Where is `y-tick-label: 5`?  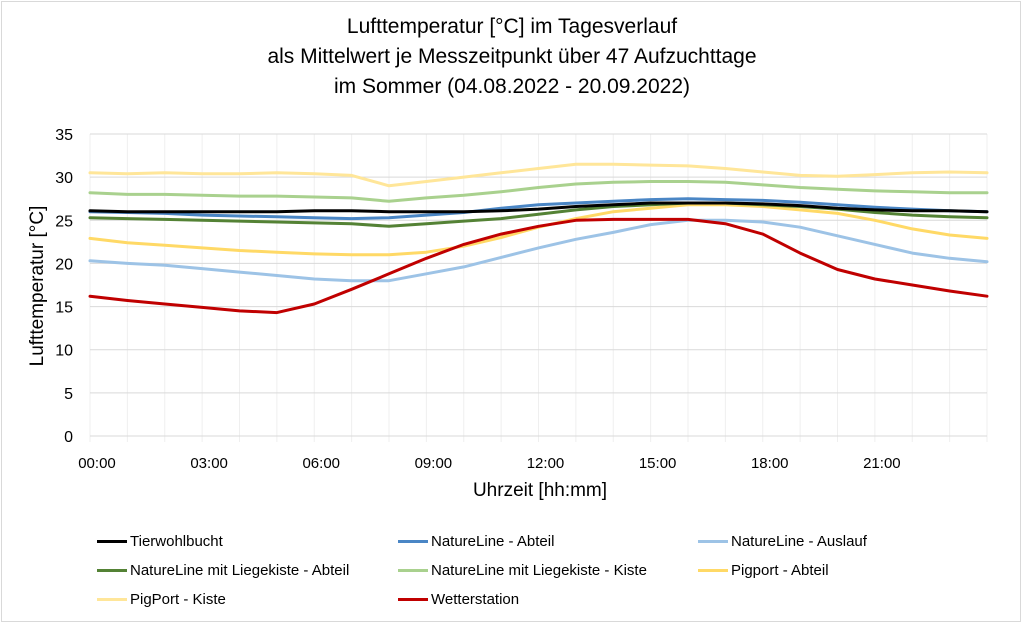 y-tick-label: 5 is located at coordinates (68, 394).